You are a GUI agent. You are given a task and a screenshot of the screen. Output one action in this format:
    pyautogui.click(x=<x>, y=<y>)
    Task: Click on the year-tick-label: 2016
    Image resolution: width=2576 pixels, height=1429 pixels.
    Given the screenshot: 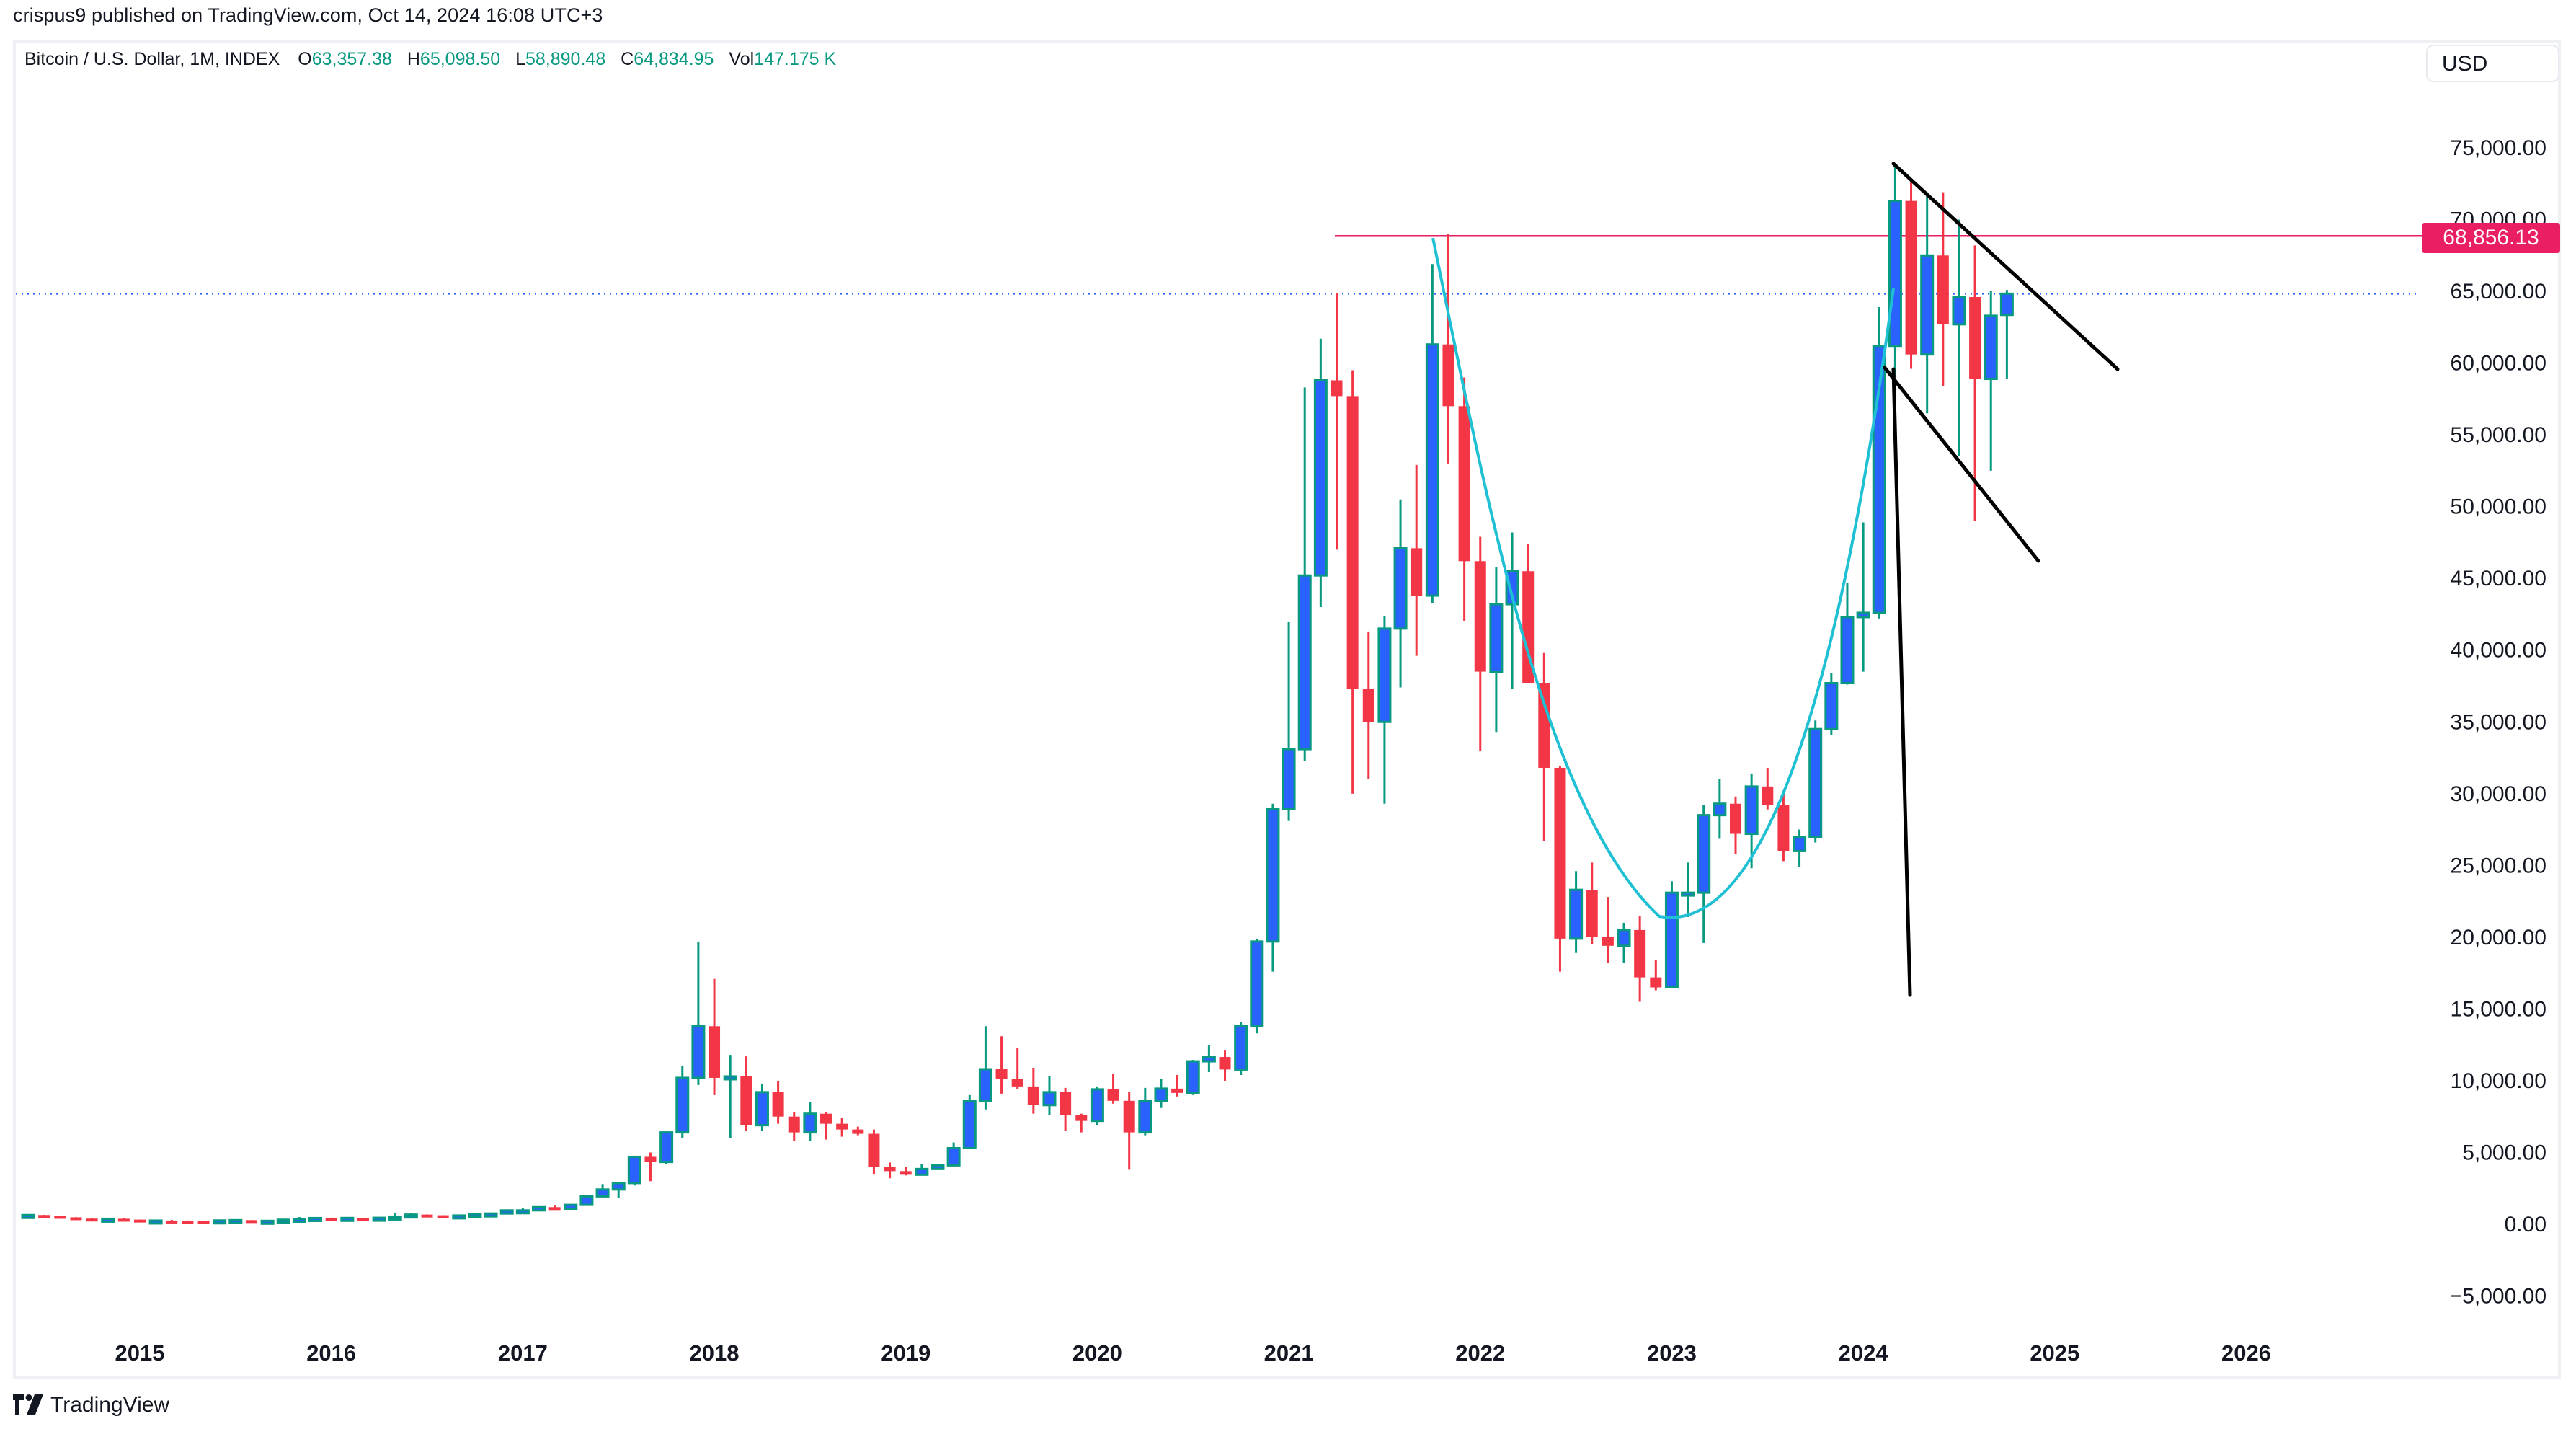 What is the action you would take?
    pyautogui.click(x=331, y=1353)
    